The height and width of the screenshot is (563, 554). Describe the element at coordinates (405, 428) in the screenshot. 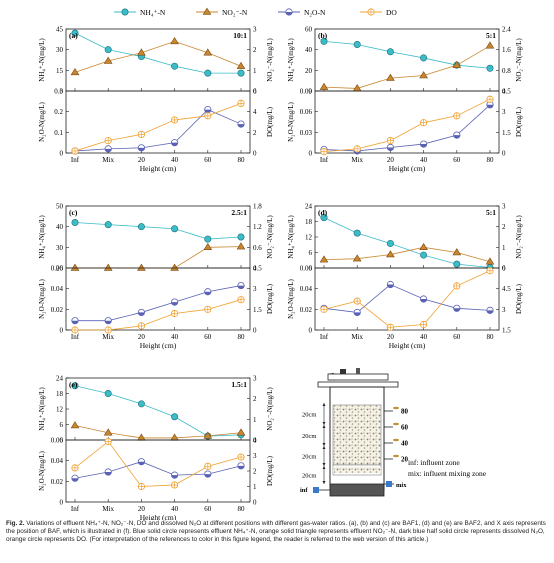

I see `port-height-label: 60` at that location.